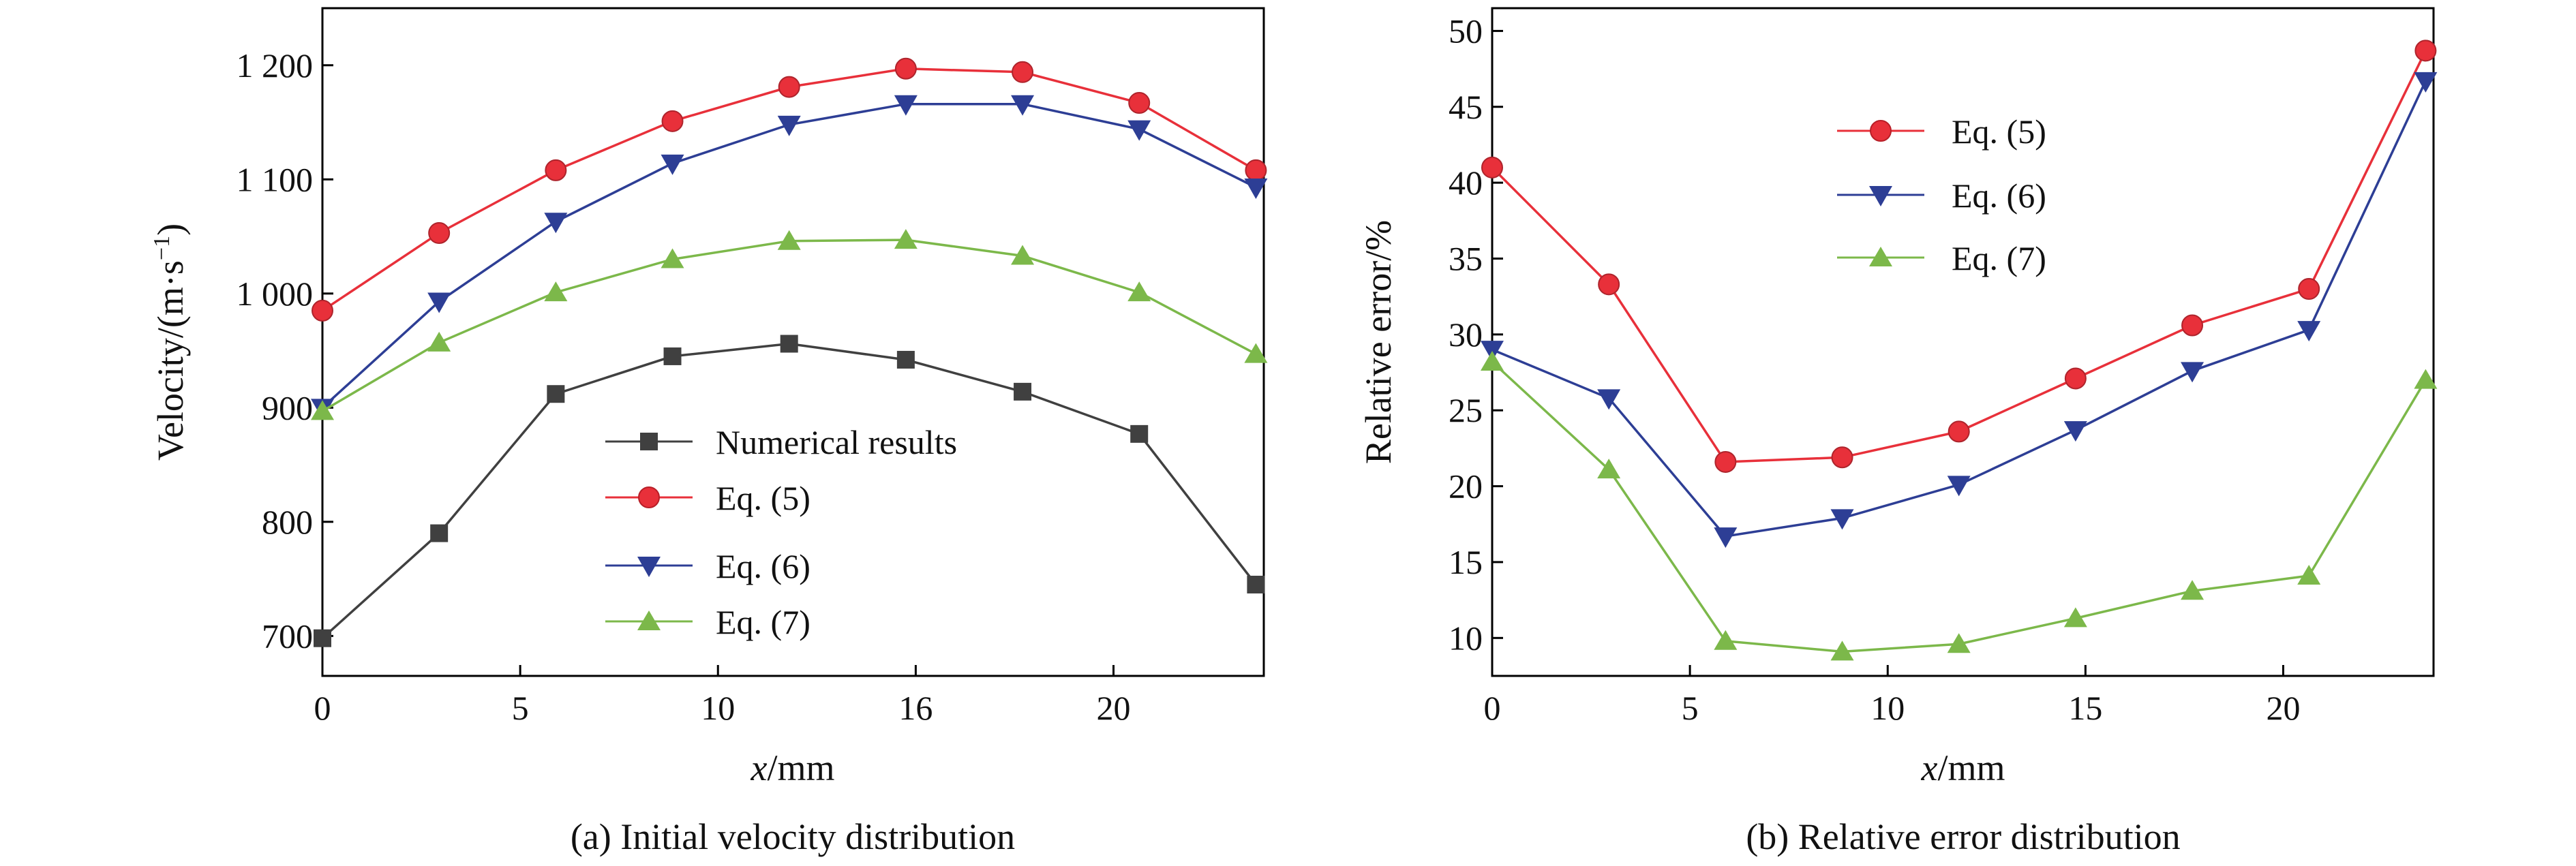  I want to click on panel-a-x-ticks: 0 5 10 16 20, so click(723, 696).